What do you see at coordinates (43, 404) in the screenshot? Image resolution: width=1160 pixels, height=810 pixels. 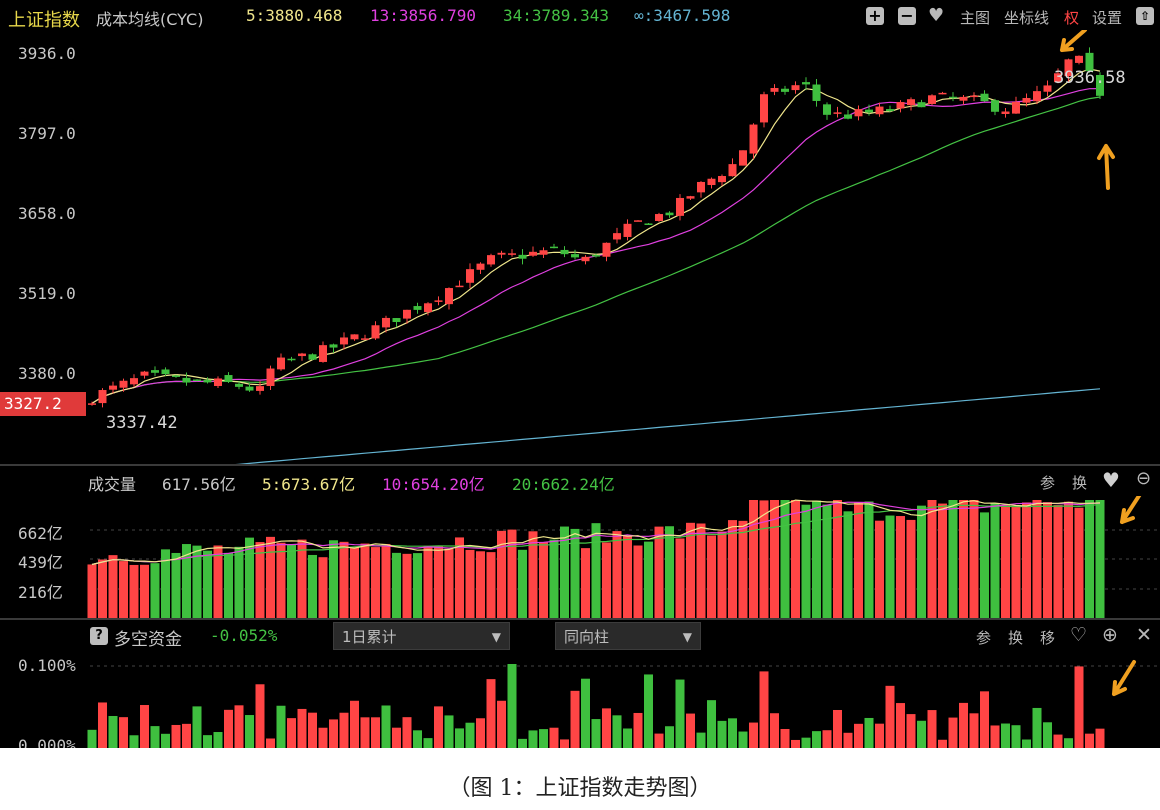 I see `current-price-tag: 3327.2` at bounding box center [43, 404].